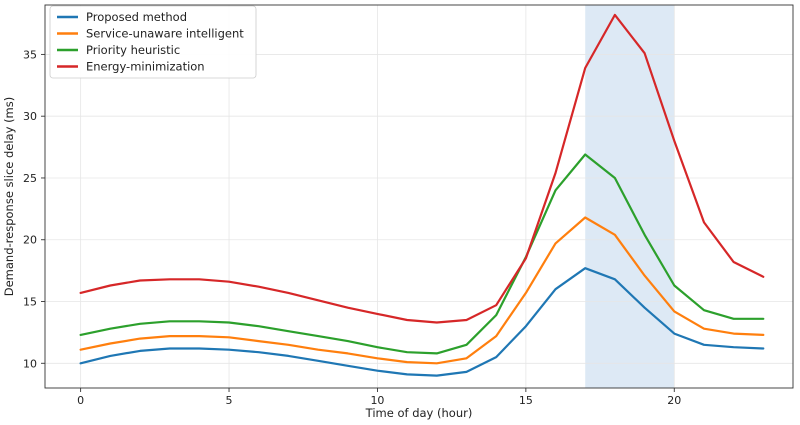 The height and width of the screenshot is (425, 800). Describe the element at coordinates (30, 54) in the screenshot. I see `y-tick-label: 35` at that location.